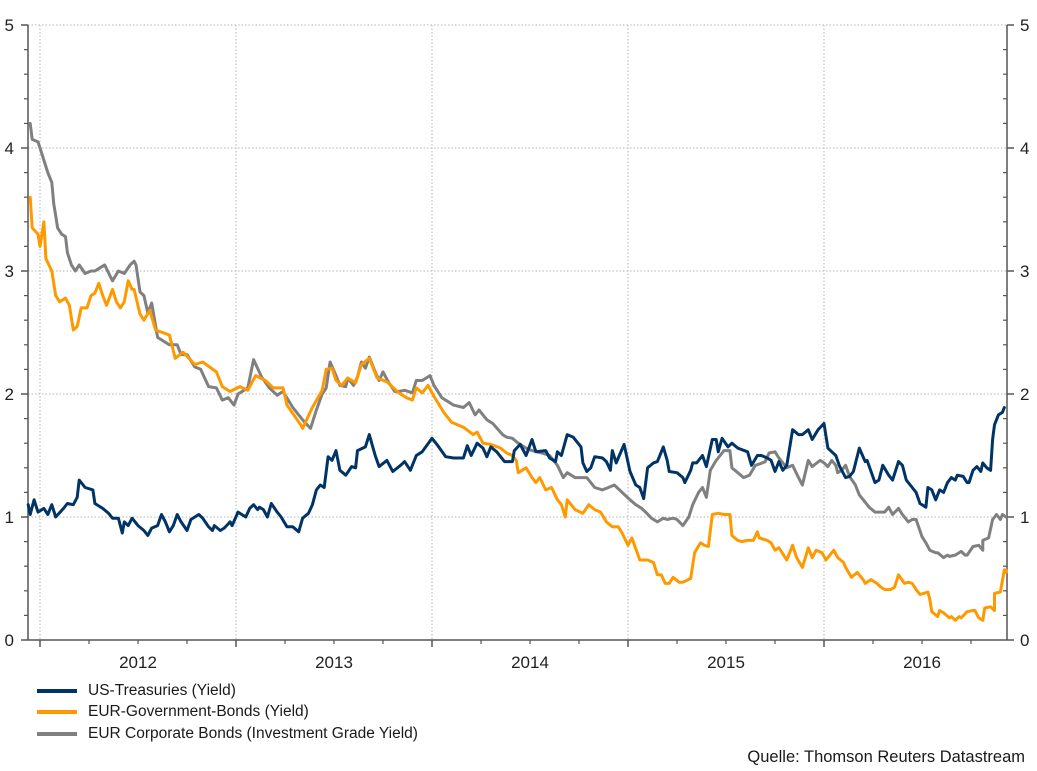  What do you see at coordinates (57, 690) in the screenshot?
I see `legend-swatch-us-treasuries` at bounding box center [57, 690].